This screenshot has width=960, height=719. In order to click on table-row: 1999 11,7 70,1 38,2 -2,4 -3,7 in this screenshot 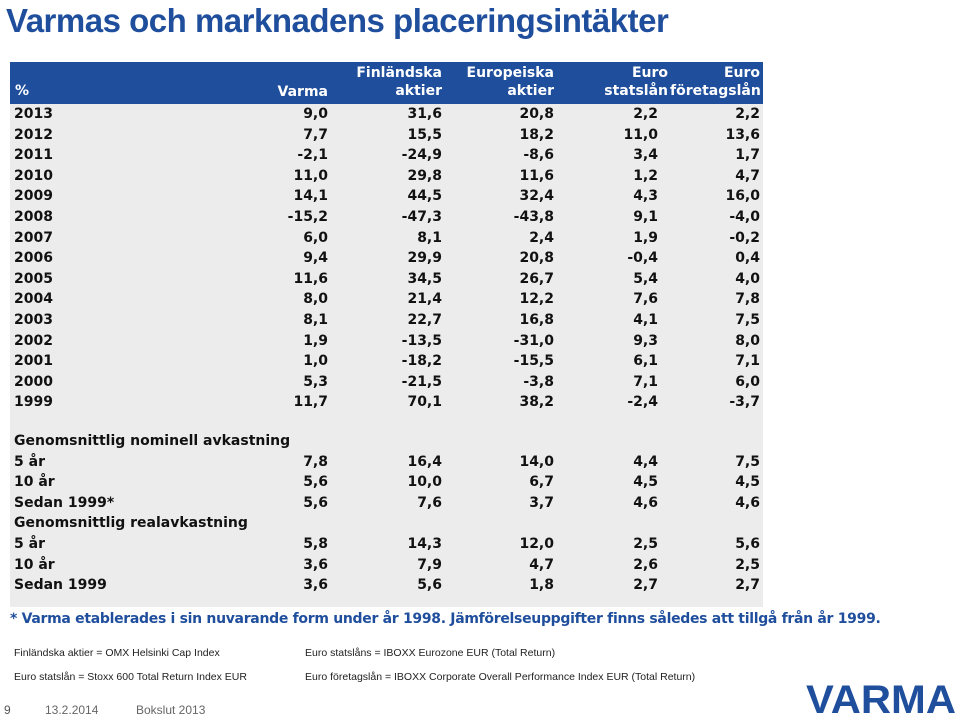, I will do `click(386, 402)`.